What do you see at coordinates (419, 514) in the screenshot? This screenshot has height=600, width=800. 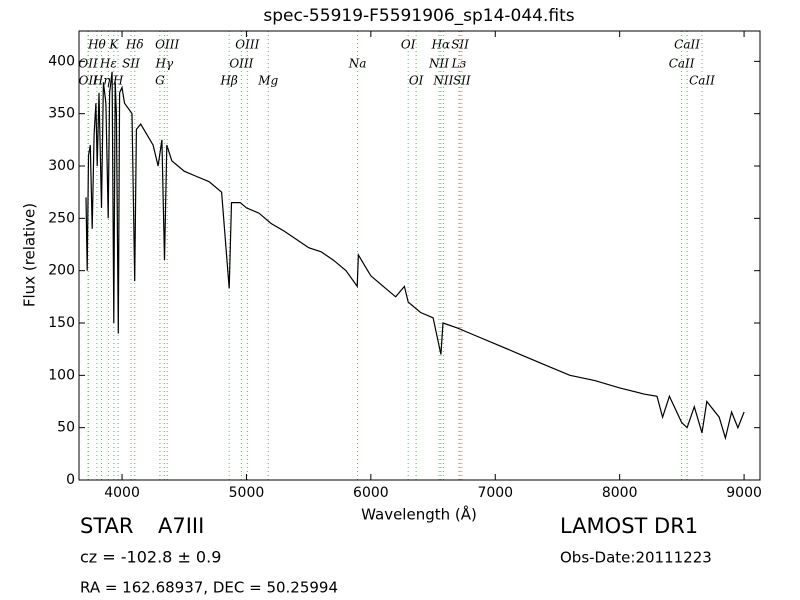 I see `x-axis-label: Wavelength (Å)` at bounding box center [419, 514].